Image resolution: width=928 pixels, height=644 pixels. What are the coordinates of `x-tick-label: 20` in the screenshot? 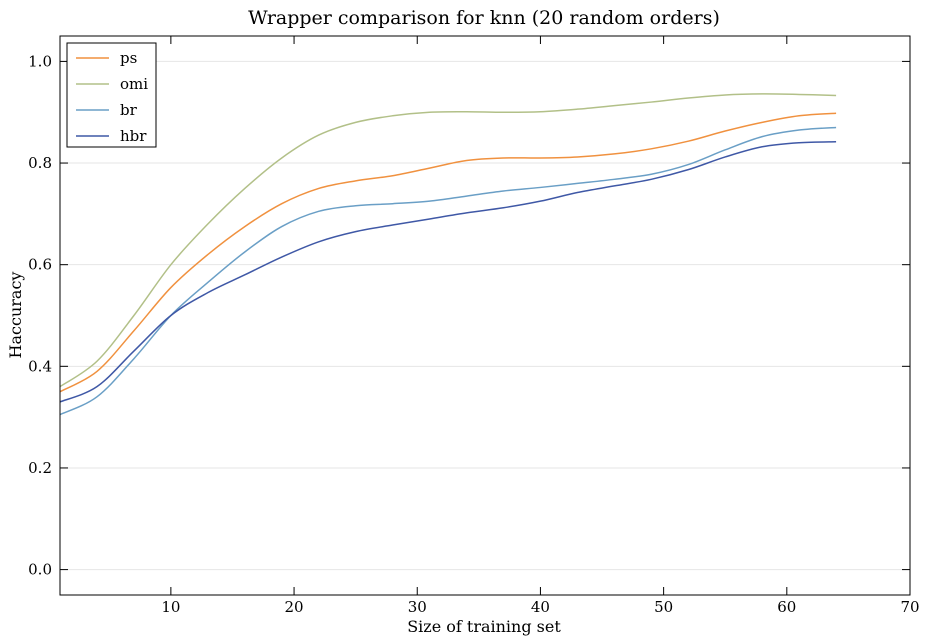 It's located at (294, 607).